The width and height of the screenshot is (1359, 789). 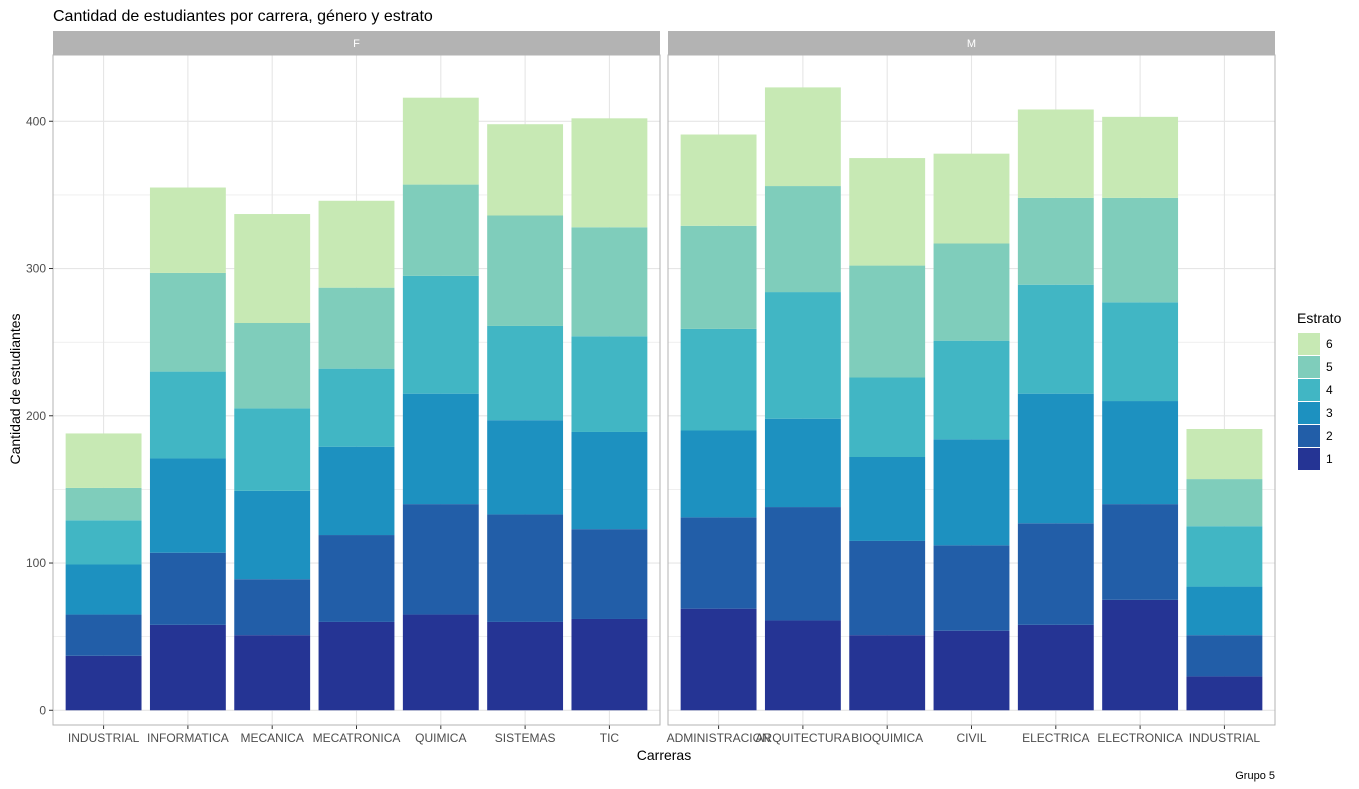 I want to click on x-tick-label: MECANICA, so click(x=272, y=738).